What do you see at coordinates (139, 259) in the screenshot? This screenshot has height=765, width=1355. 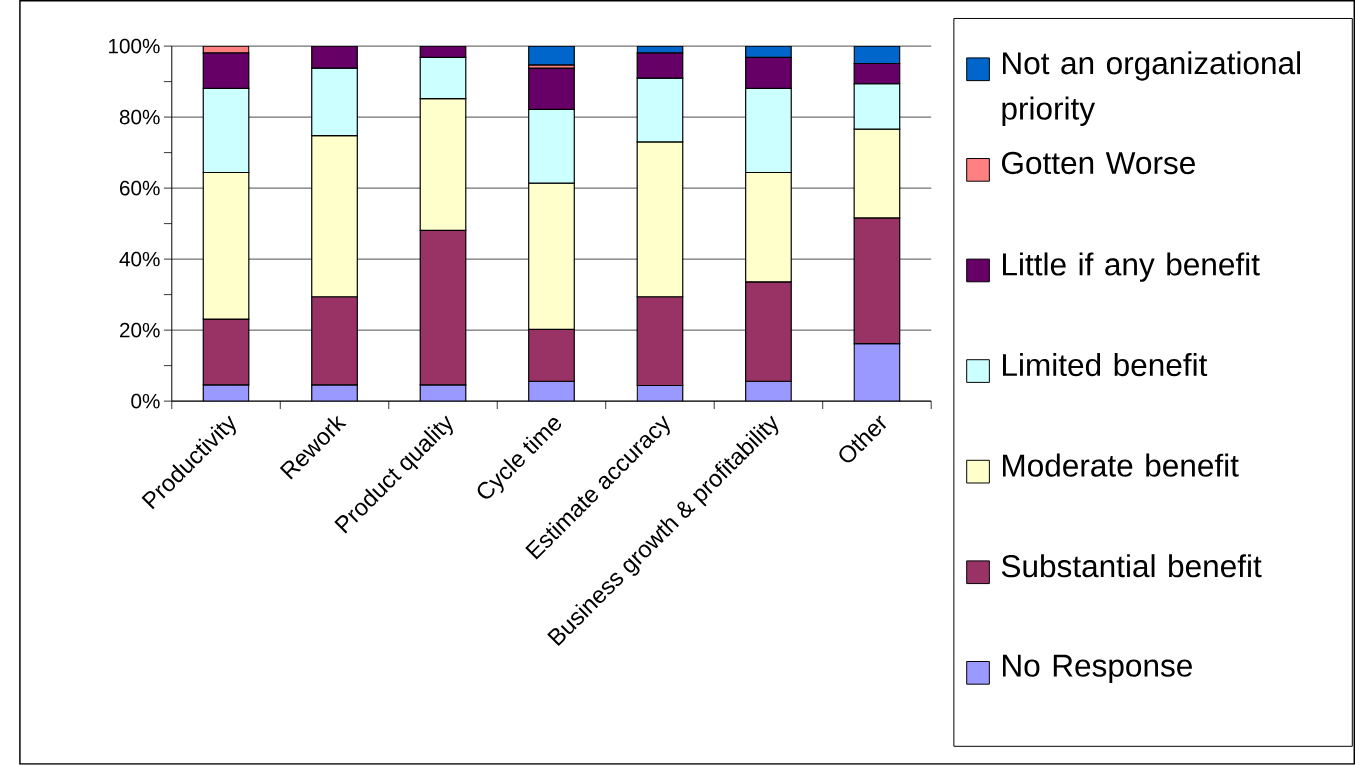 I see `y-tick-label: 40%` at bounding box center [139, 259].